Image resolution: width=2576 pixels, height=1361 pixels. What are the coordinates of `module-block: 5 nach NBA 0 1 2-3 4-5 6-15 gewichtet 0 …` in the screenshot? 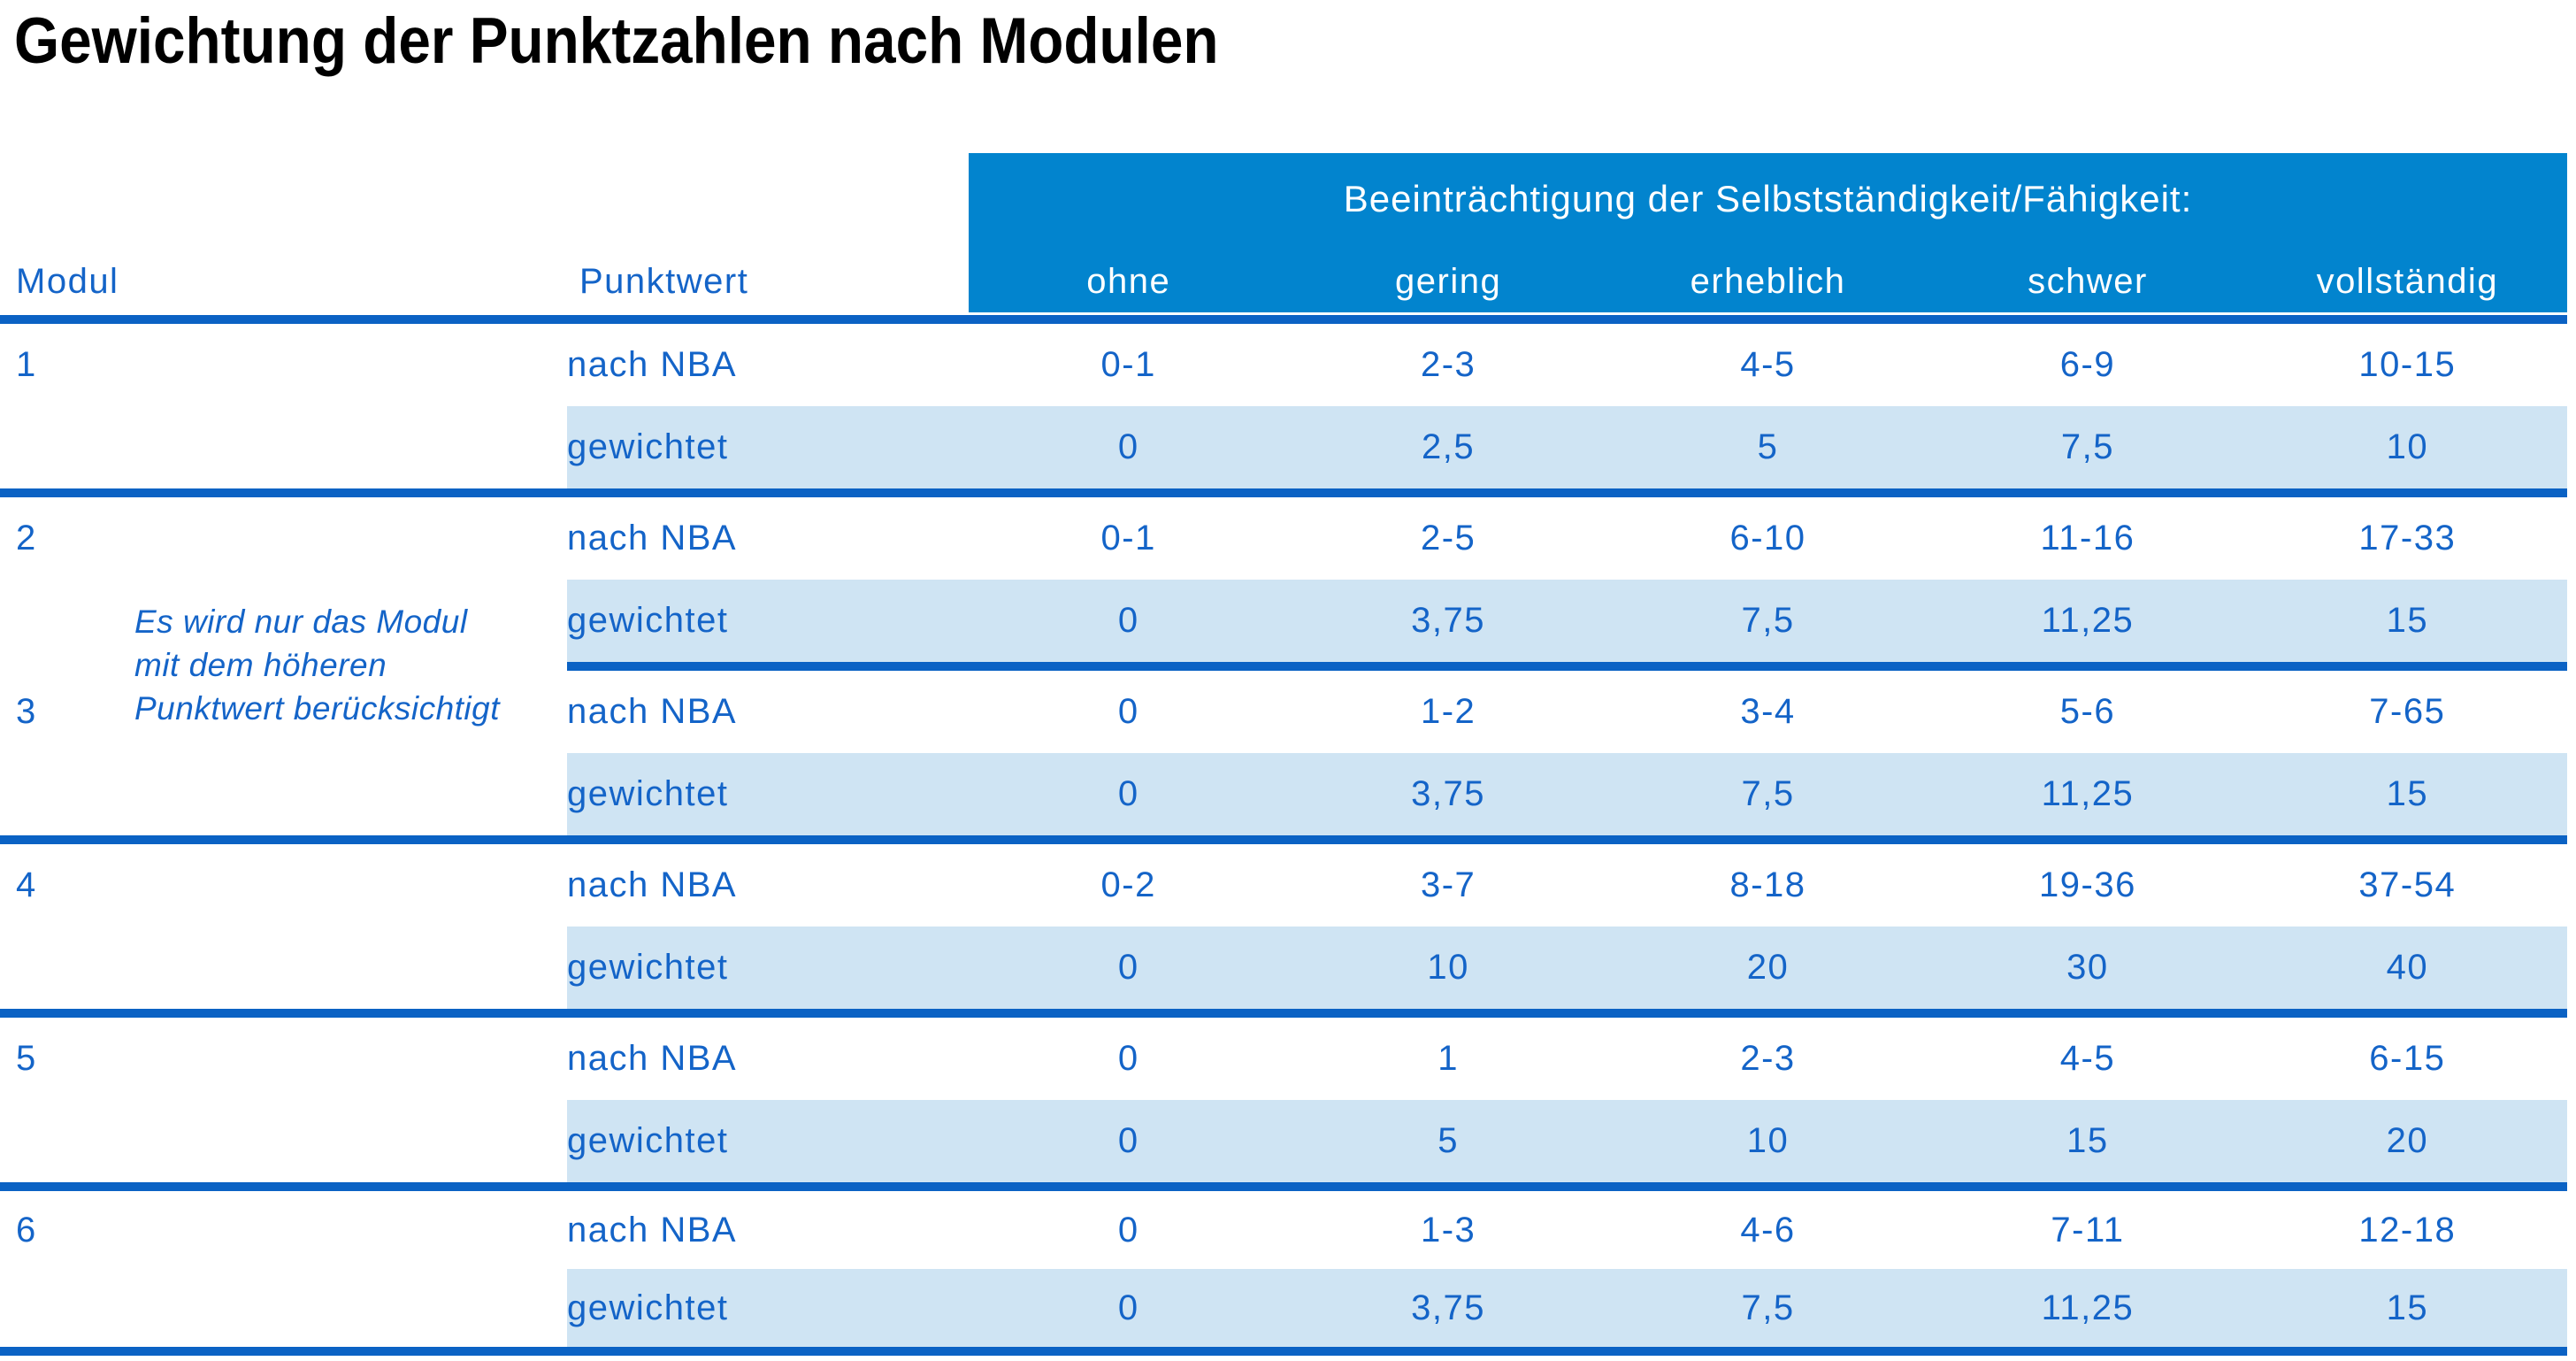 It's located at (1284, 1104).